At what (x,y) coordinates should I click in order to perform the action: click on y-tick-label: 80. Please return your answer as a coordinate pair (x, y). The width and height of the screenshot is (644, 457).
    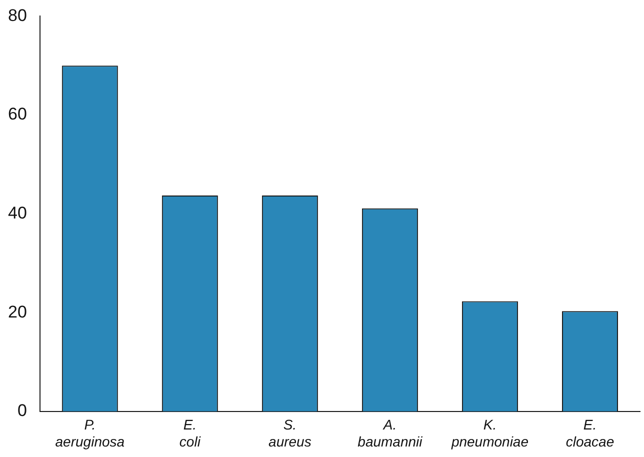
    Looking at the image, I should click on (17, 15).